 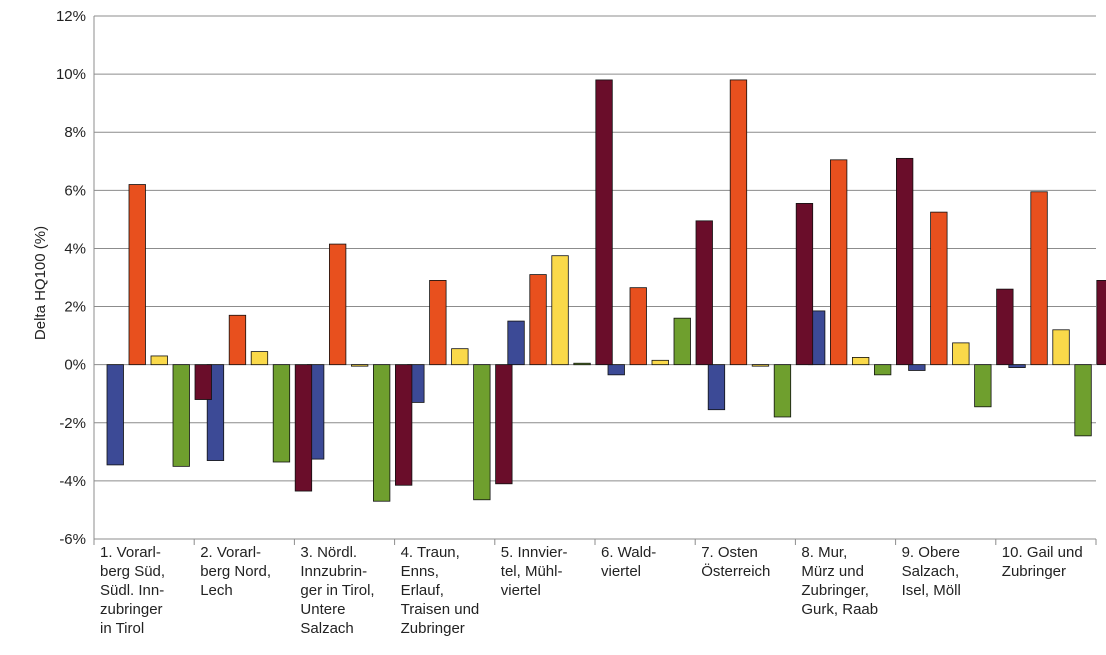 I want to click on y-tick-label: 2%, so click(x=75, y=307).